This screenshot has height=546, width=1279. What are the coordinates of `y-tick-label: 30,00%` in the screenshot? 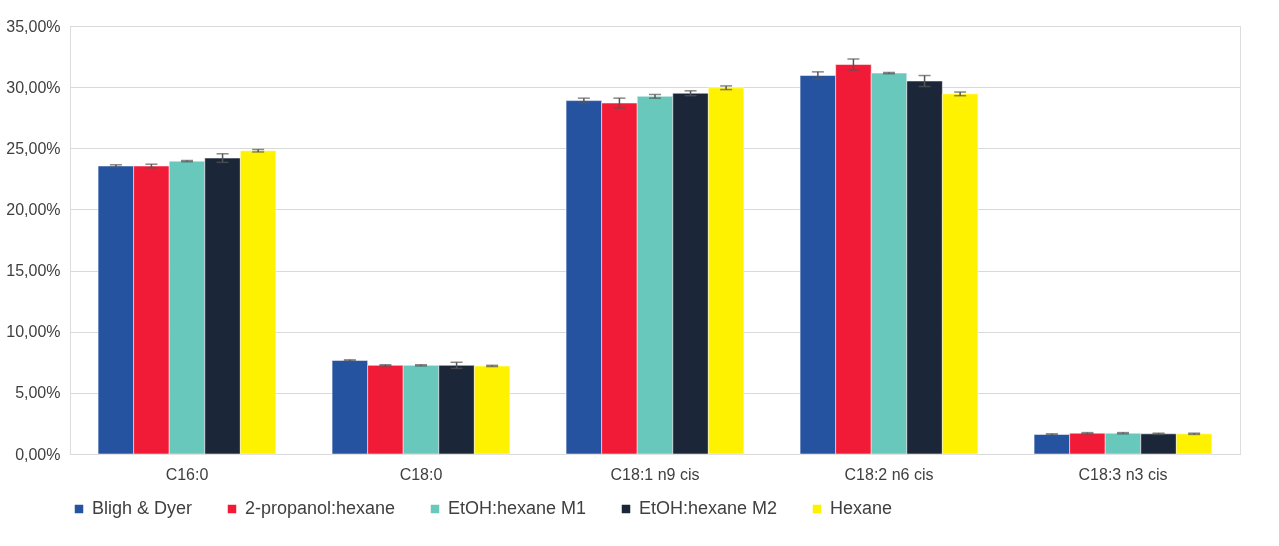 It's located at (33, 87).